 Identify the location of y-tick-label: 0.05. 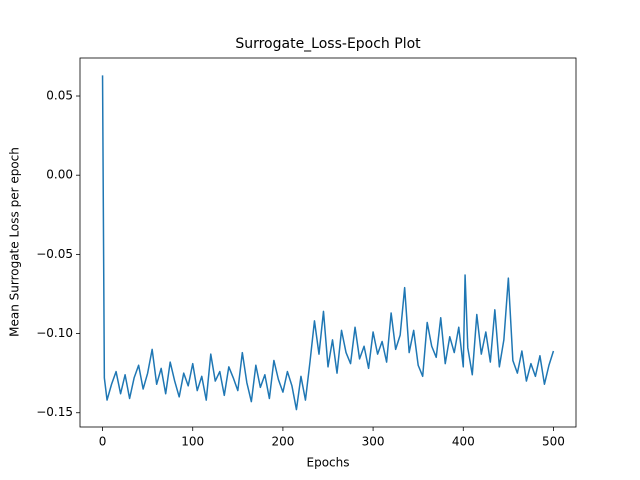
(59, 96).